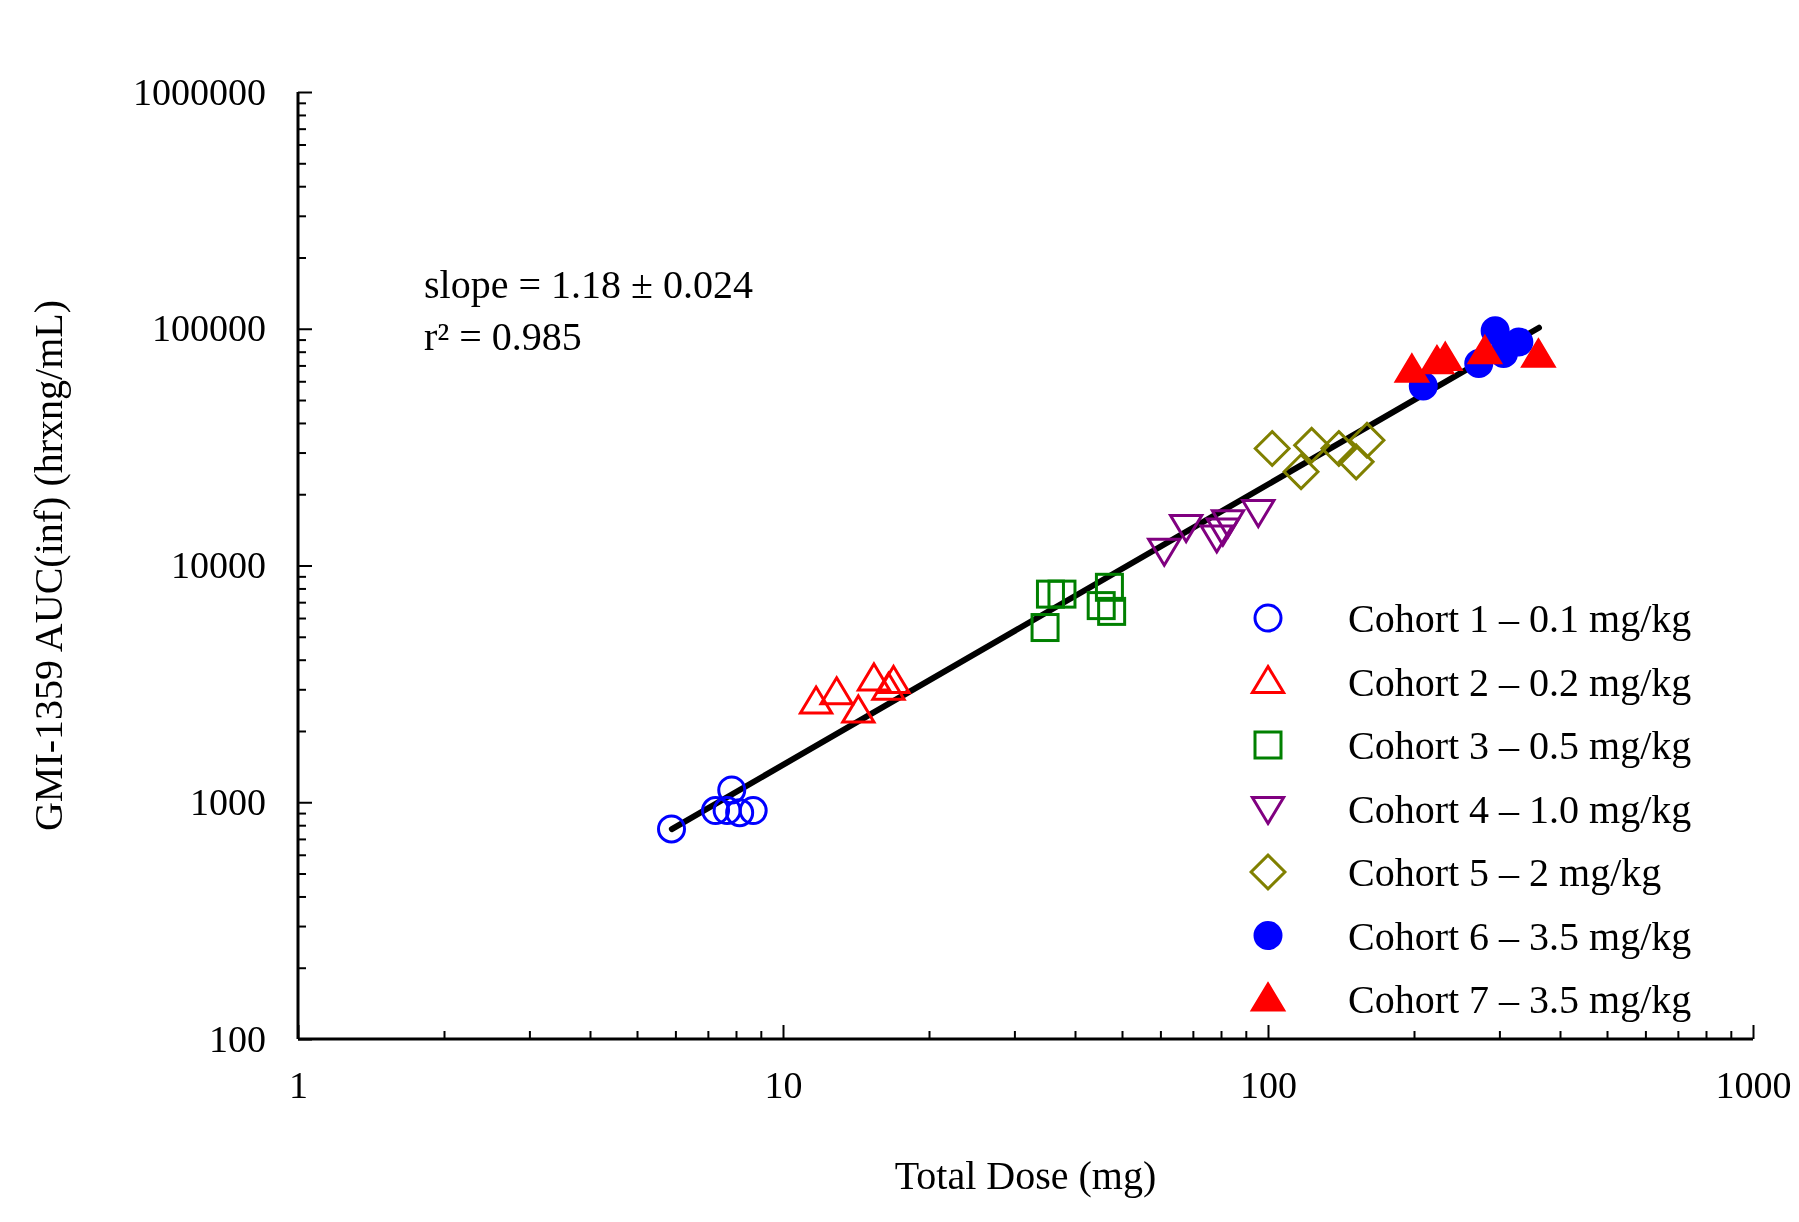 Image resolution: width=1799 pixels, height=1222 pixels. I want to click on legend-label: Cohort 5 – 2 mg/kg, so click(1505, 872).